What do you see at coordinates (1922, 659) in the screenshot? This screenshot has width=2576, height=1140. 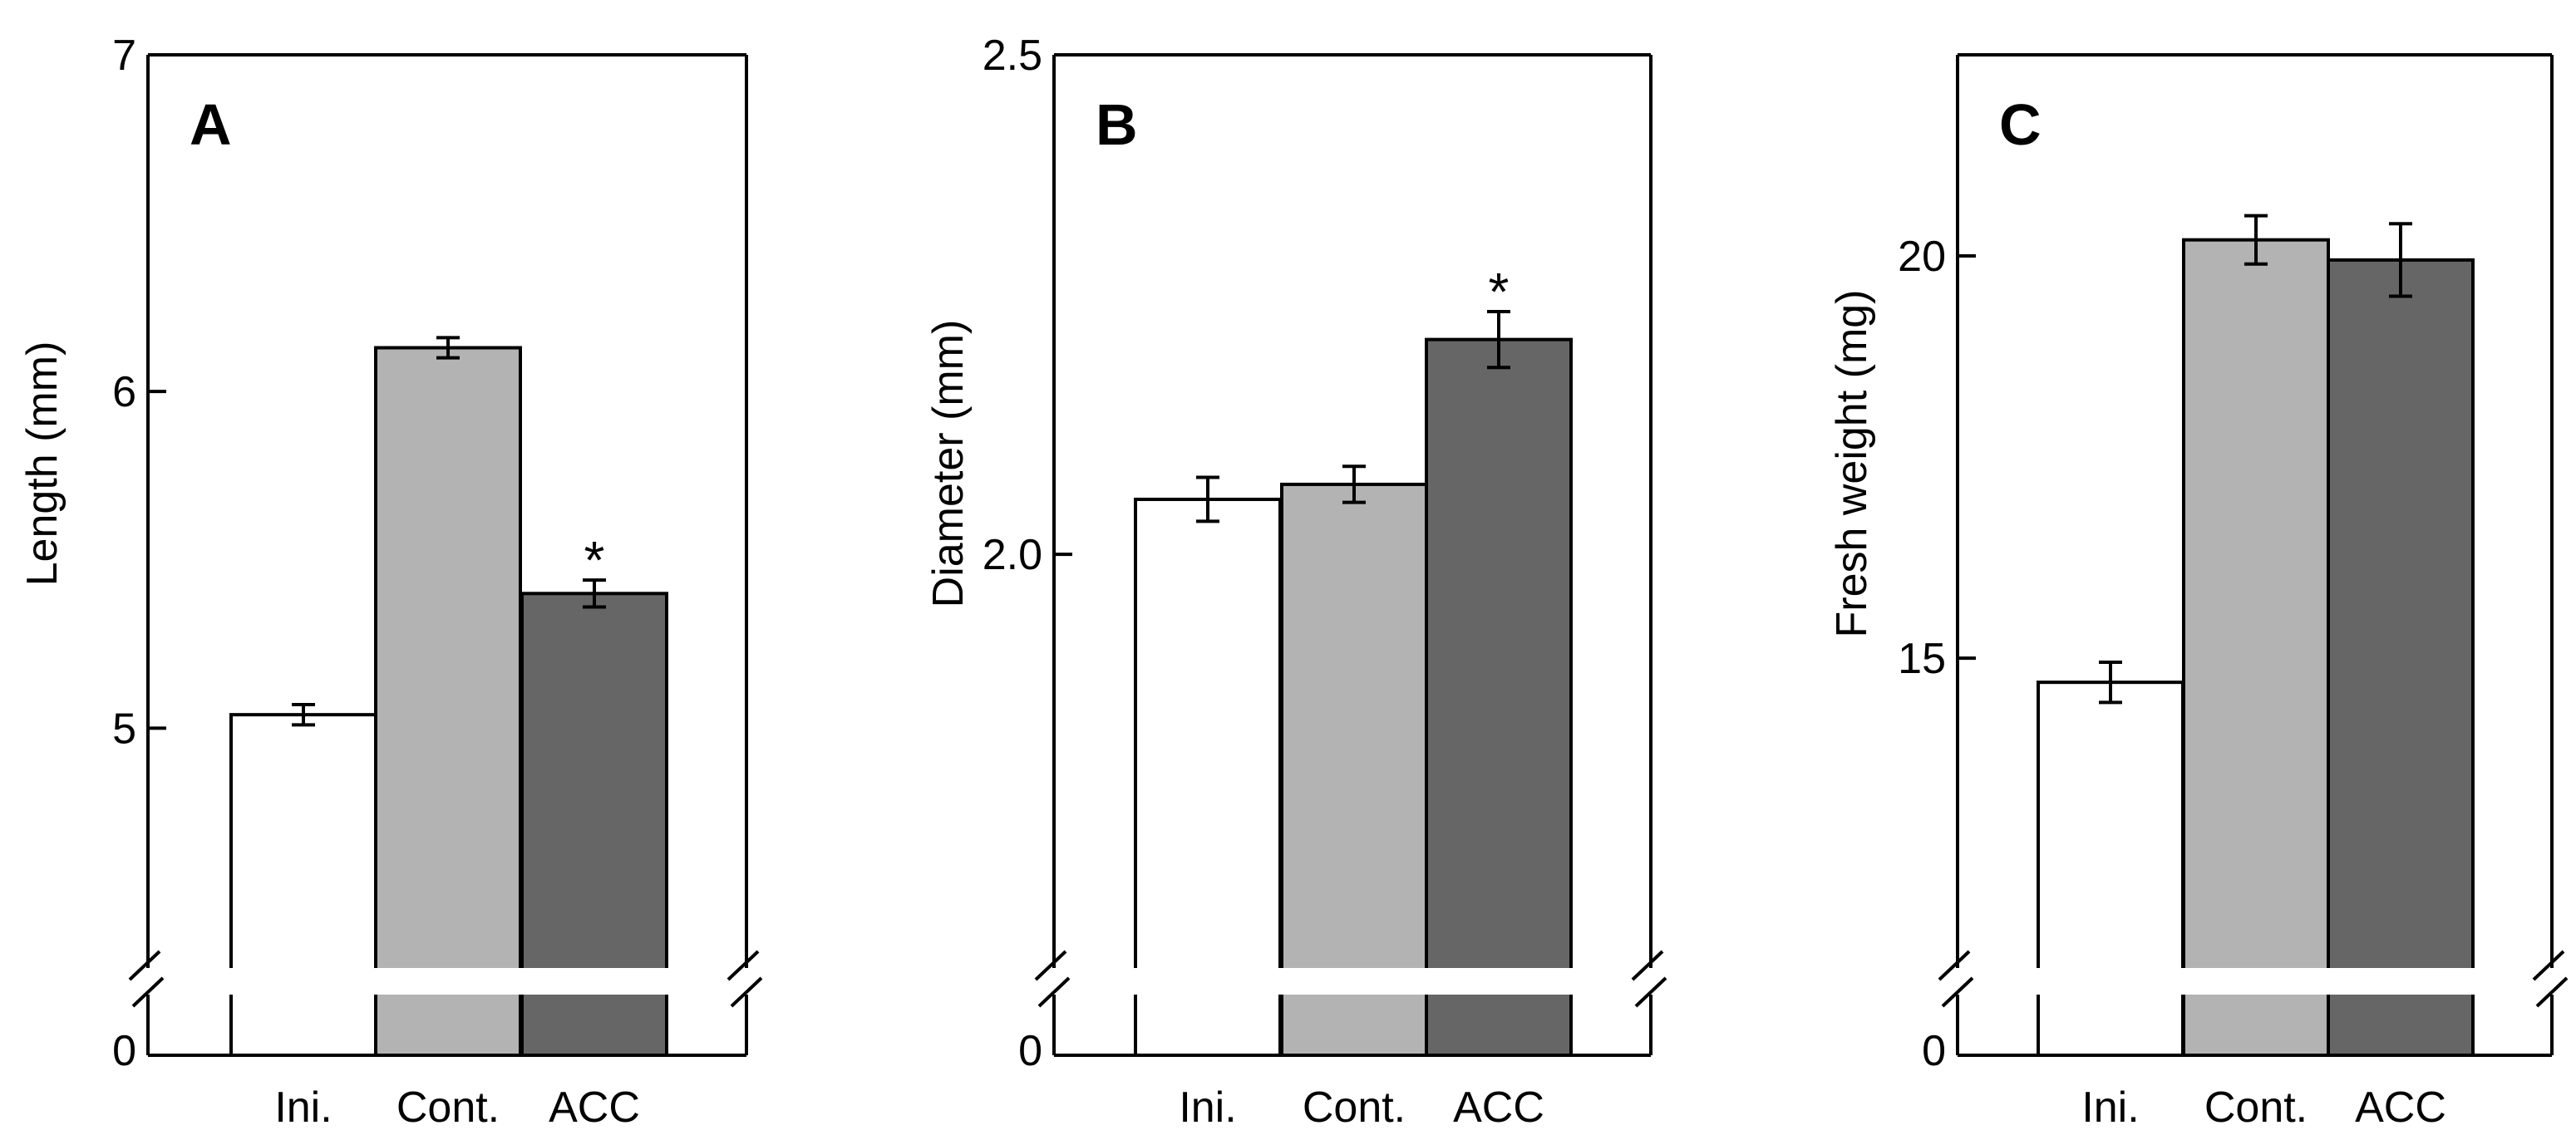 I see `y-tick-label: 15` at bounding box center [1922, 659].